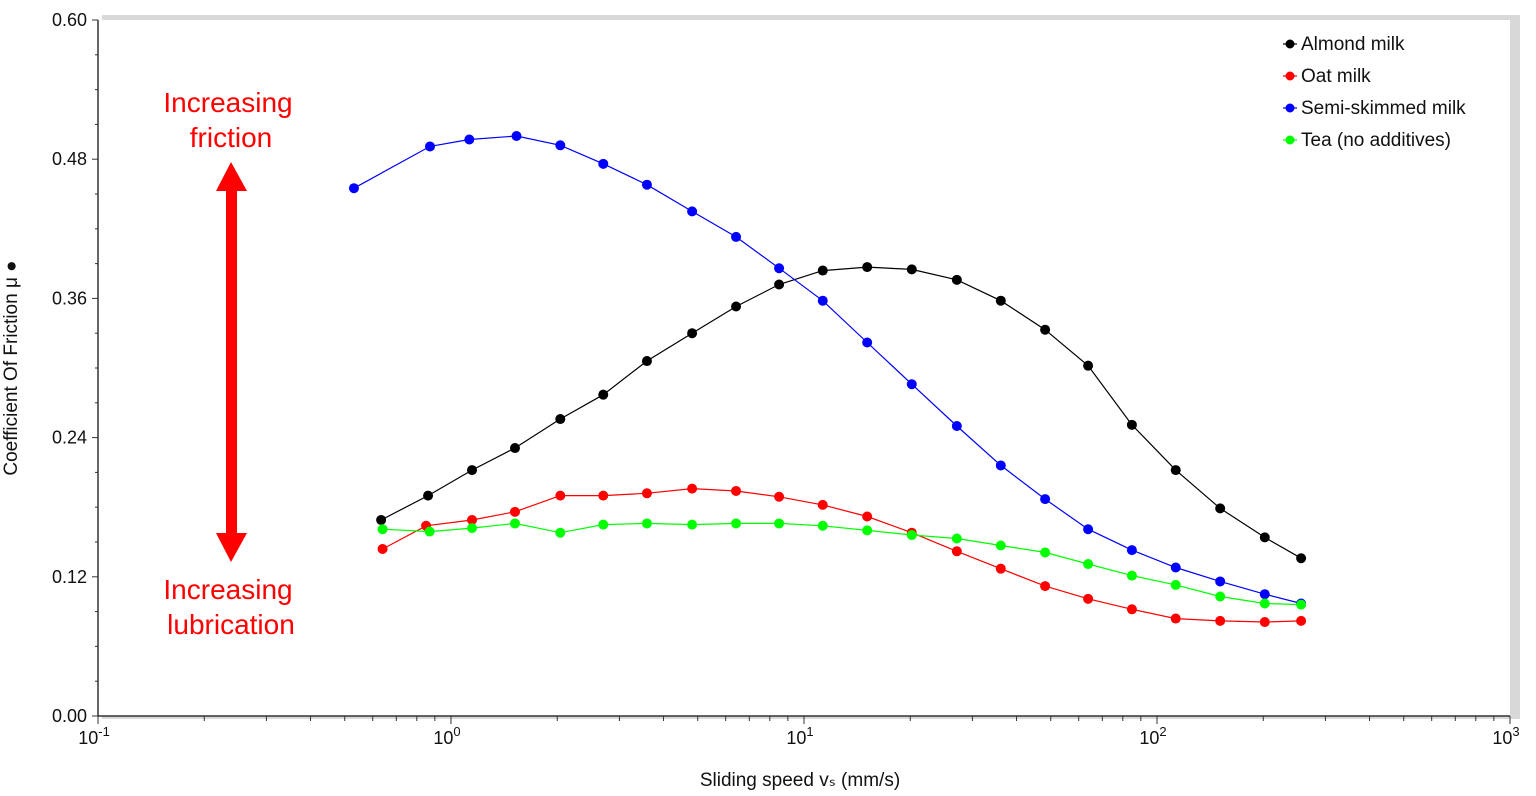  I want to click on y-axis-label: Coefficient Of Friction μ ●, so click(11, 367).